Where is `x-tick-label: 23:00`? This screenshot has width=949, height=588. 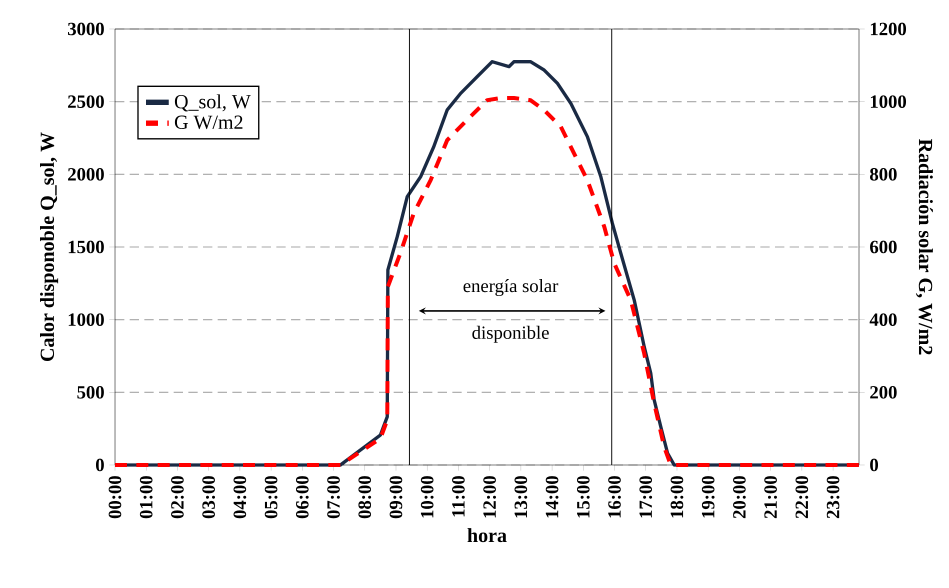 x-tick-label: 23:00 is located at coordinates (833, 497).